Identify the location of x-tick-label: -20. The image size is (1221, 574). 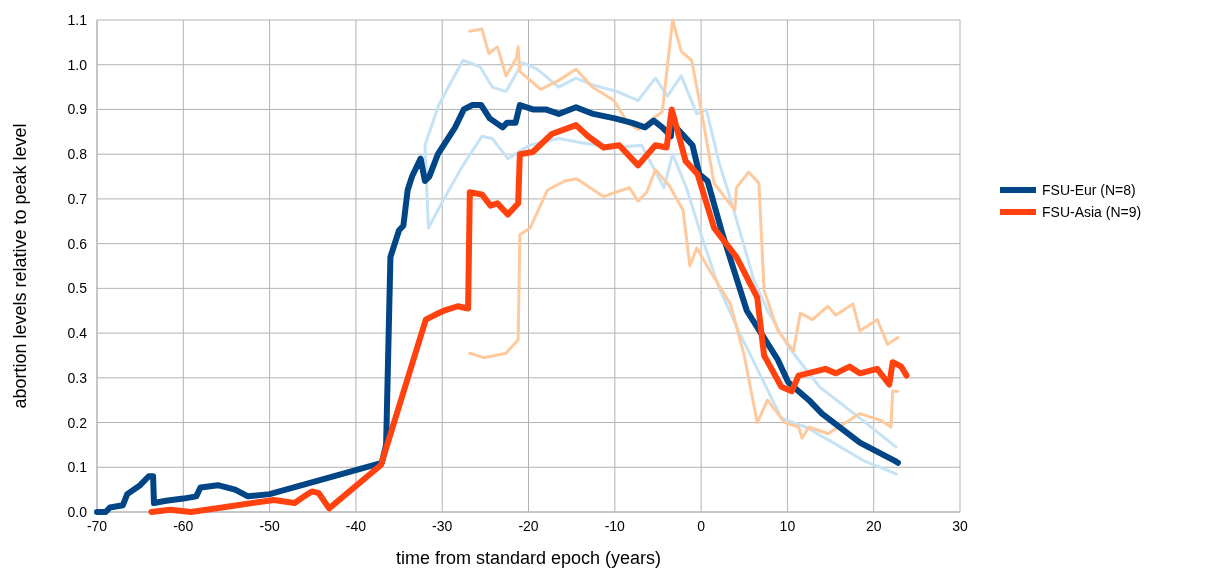
(528, 526).